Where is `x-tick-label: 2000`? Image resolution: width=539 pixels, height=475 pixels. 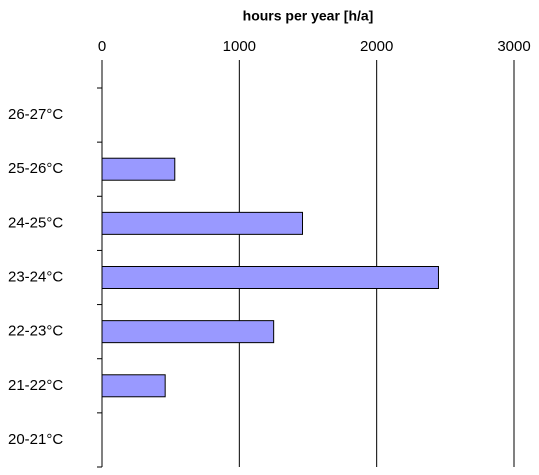 x-tick-label: 2000 is located at coordinates (376, 46).